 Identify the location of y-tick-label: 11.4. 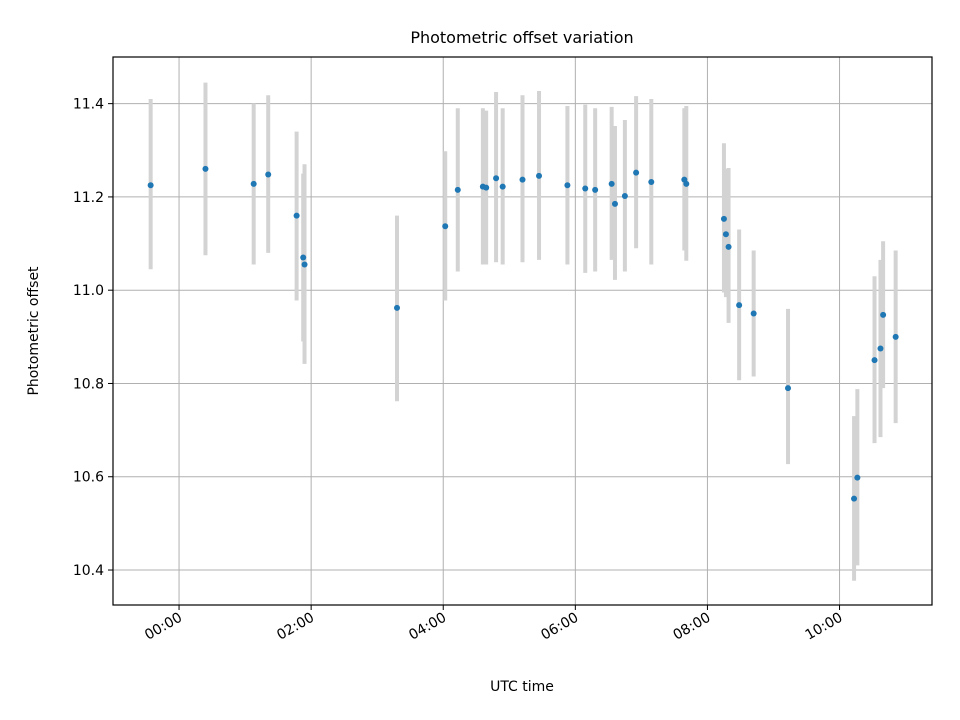
(88, 105).